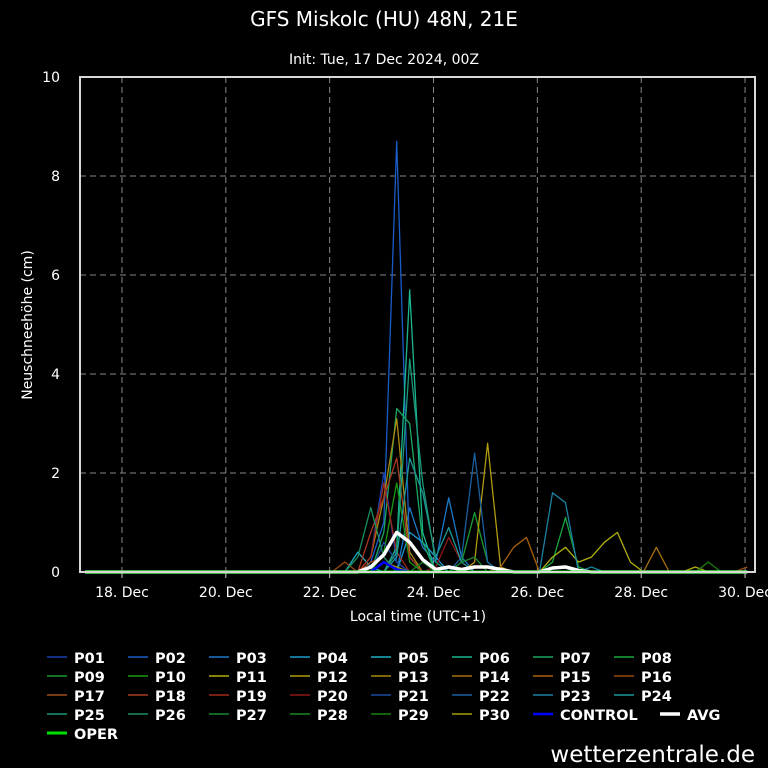 This screenshot has width=768, height=768. I want to click on y-tick-label: 8, so click(55, 177).